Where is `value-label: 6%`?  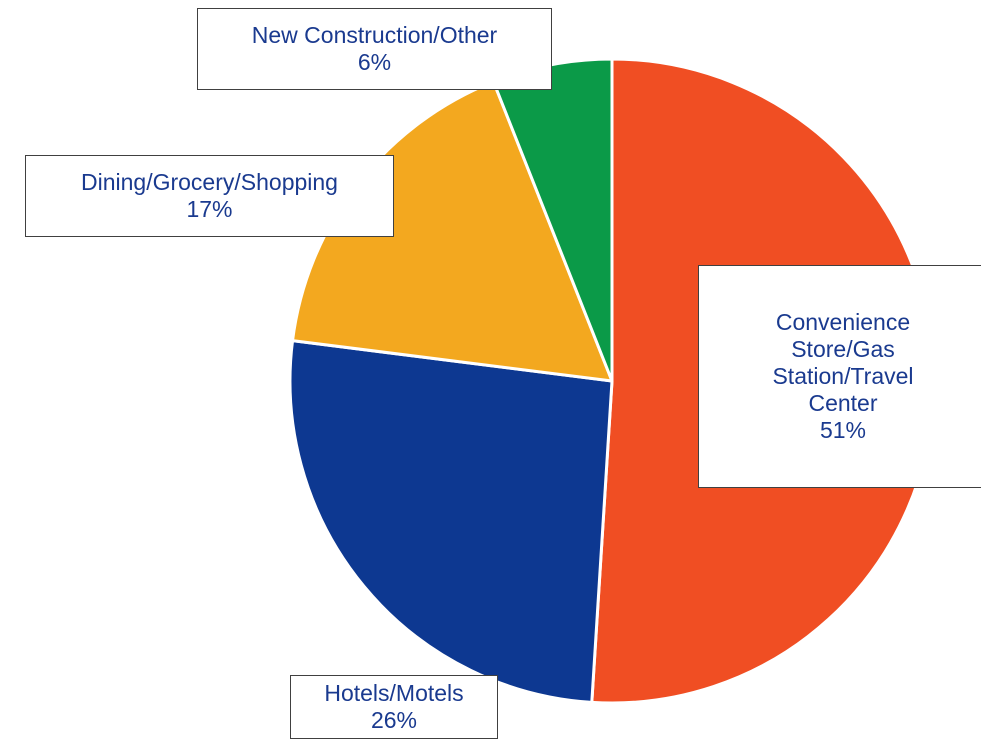 value-label: 6% is located at coordinates (374, 62).